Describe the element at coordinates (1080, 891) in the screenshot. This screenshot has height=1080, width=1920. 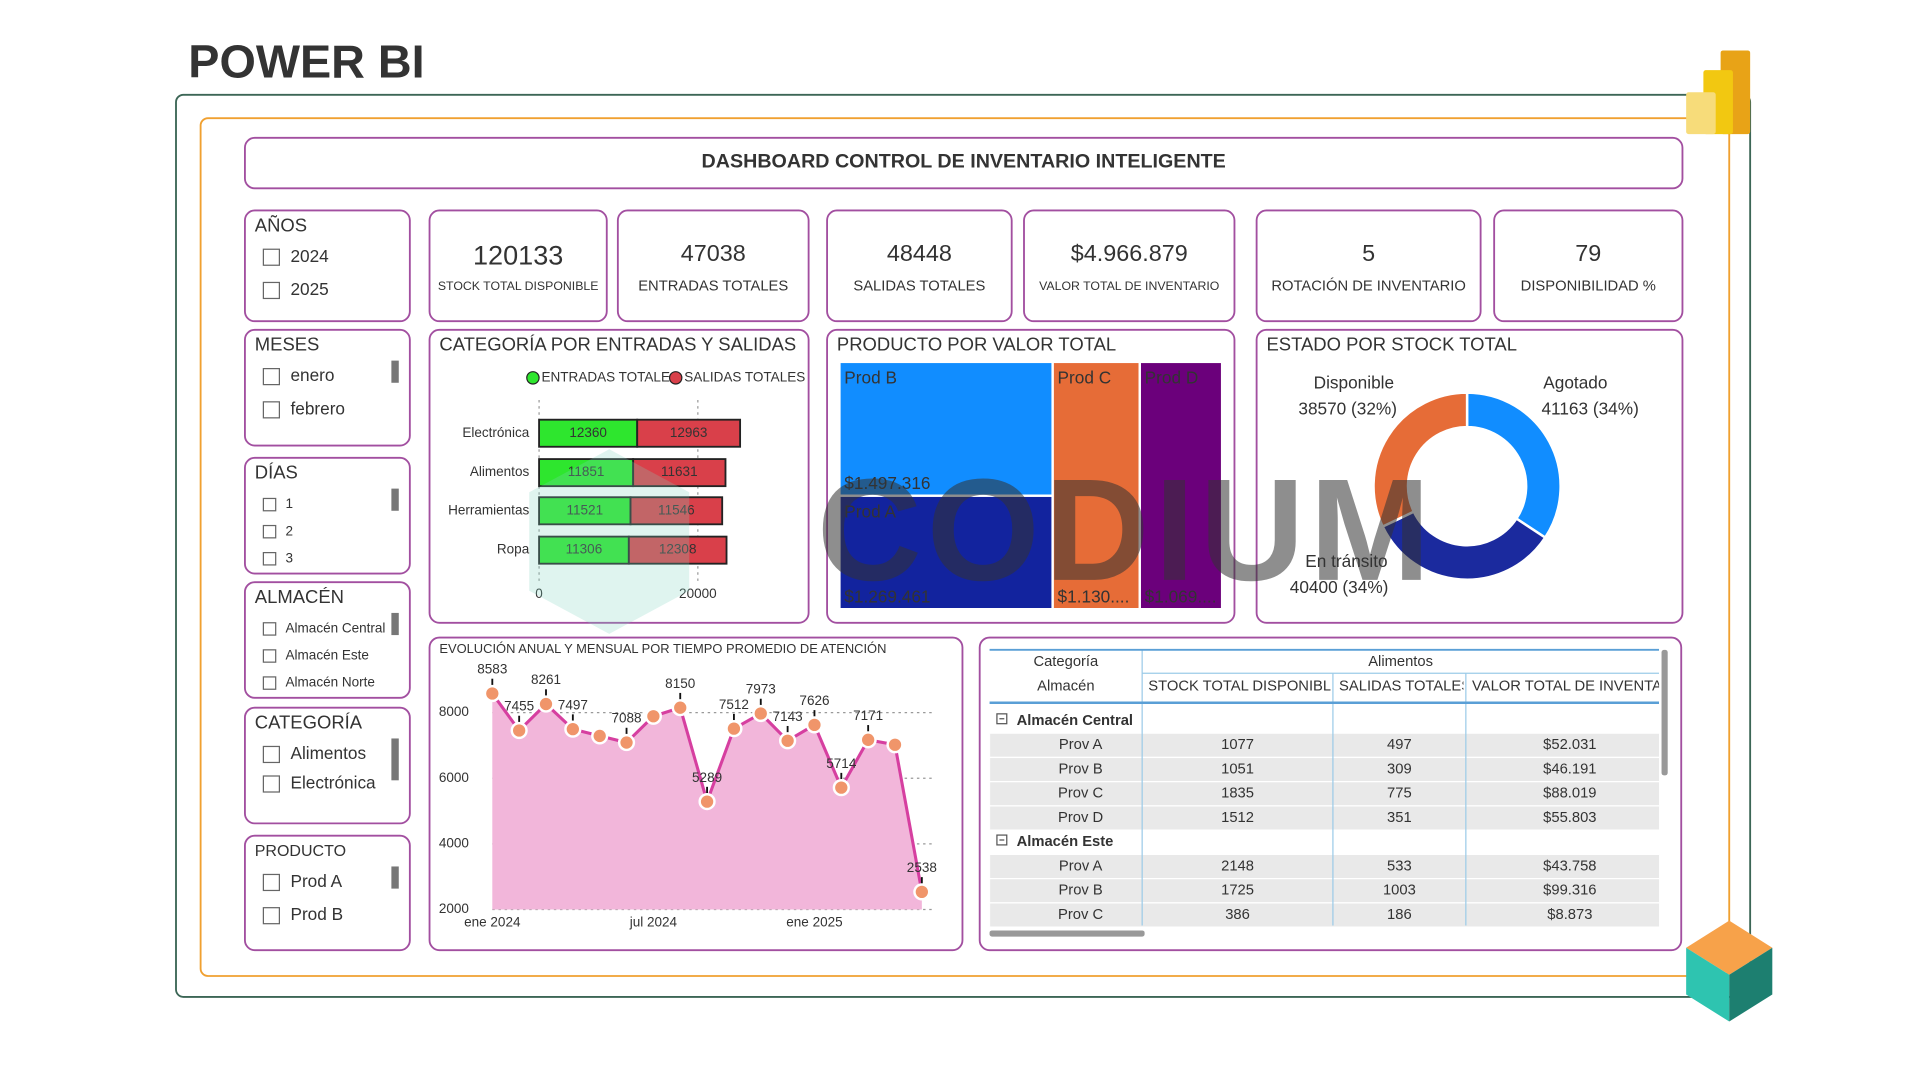
I see `table-cell: Prov B` at that location.